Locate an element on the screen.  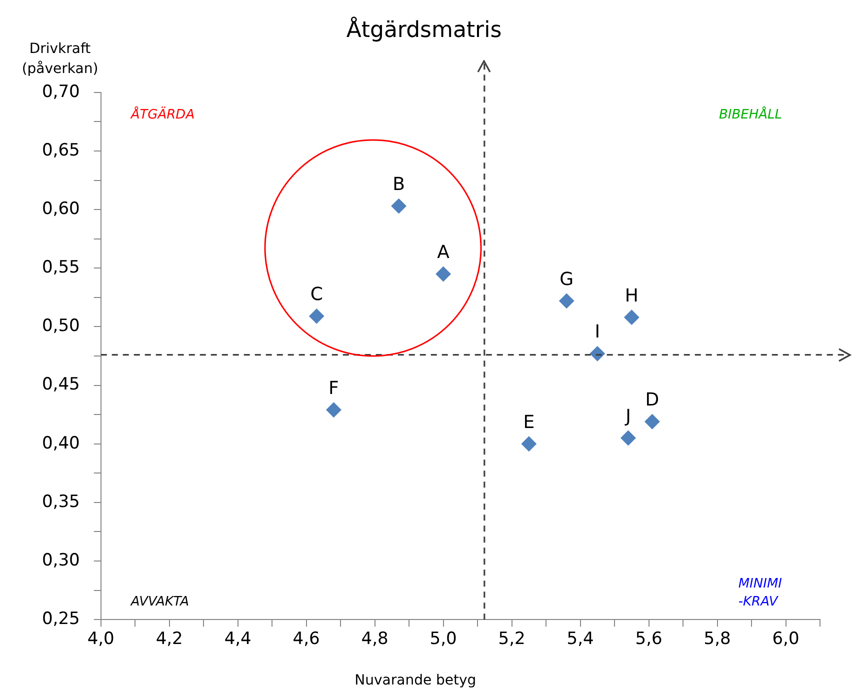
data-label: I is located at coordinates (597, 332).